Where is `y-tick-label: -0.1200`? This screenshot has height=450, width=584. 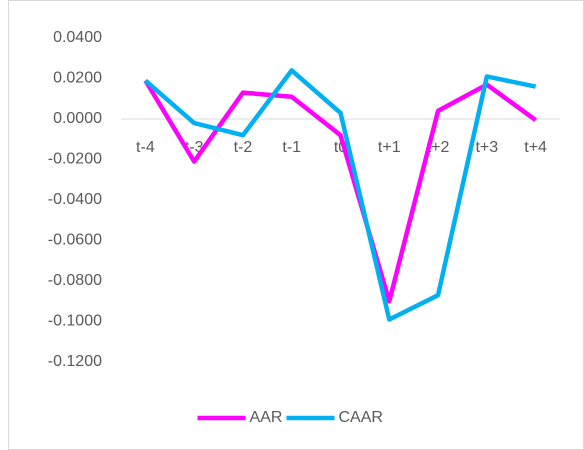
y-tick-label: -0.1200 is located at coordinates (75, 361).